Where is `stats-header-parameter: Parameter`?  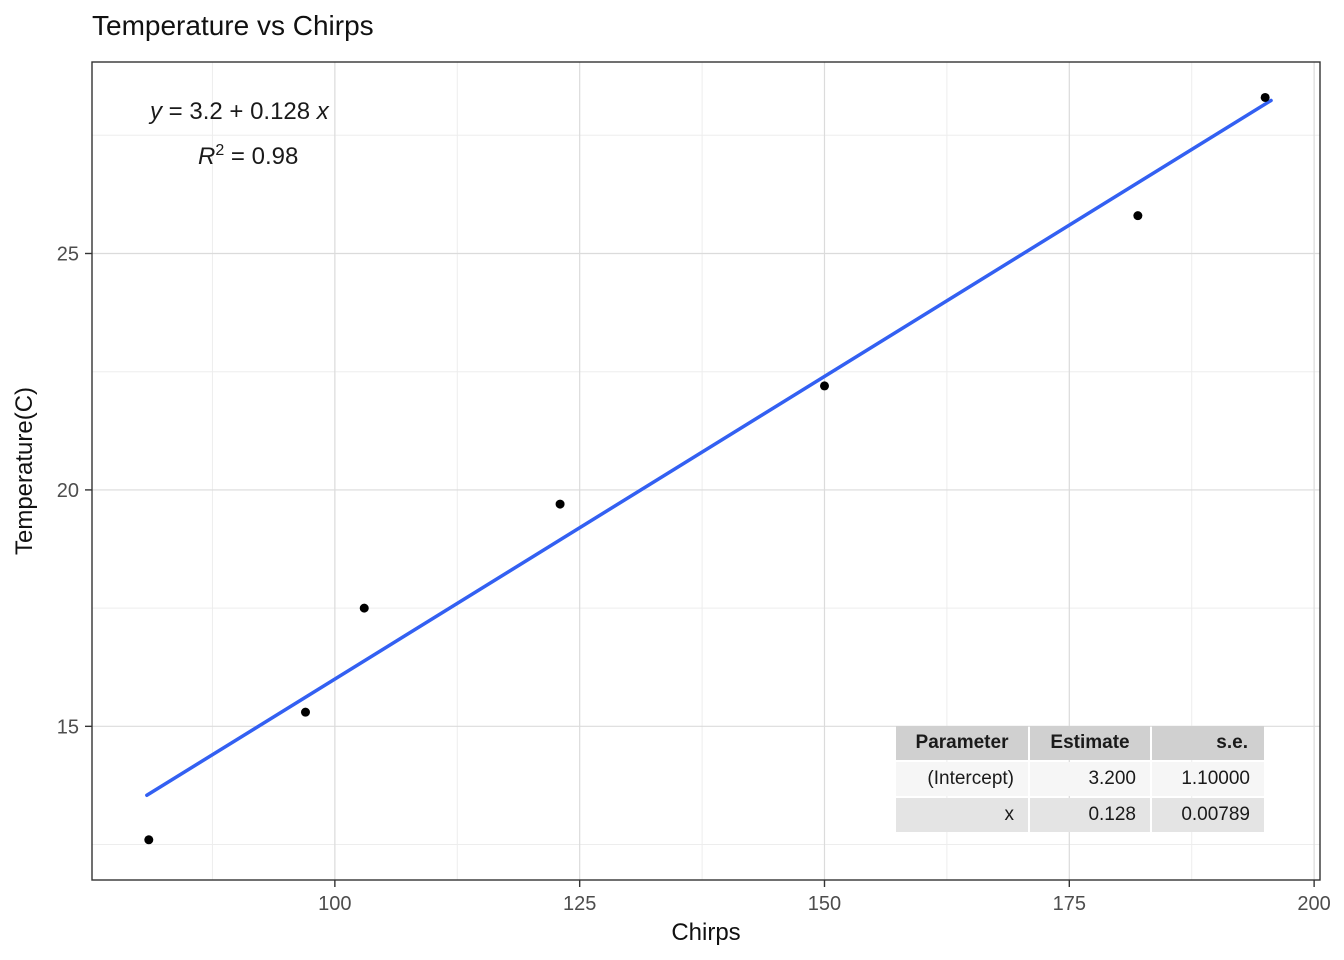 stats-header-parameter: Parameter is located at coordinates (962, 743).